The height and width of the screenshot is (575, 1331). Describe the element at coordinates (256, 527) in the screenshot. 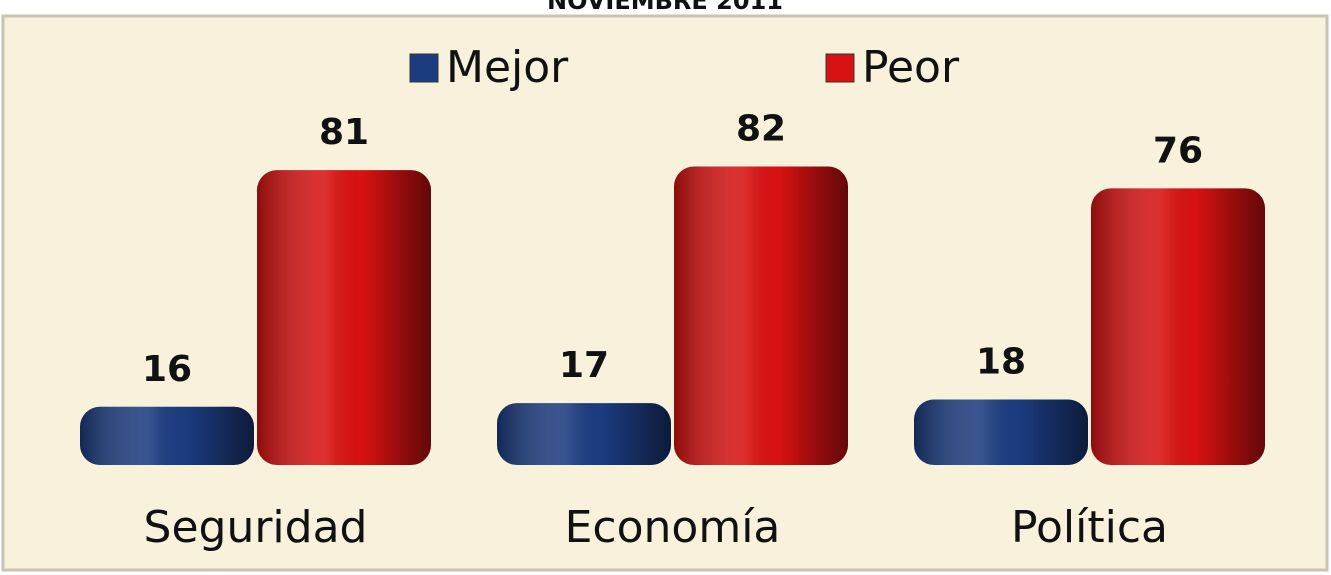

I see `x-tick-label: Seguridad` at that location.